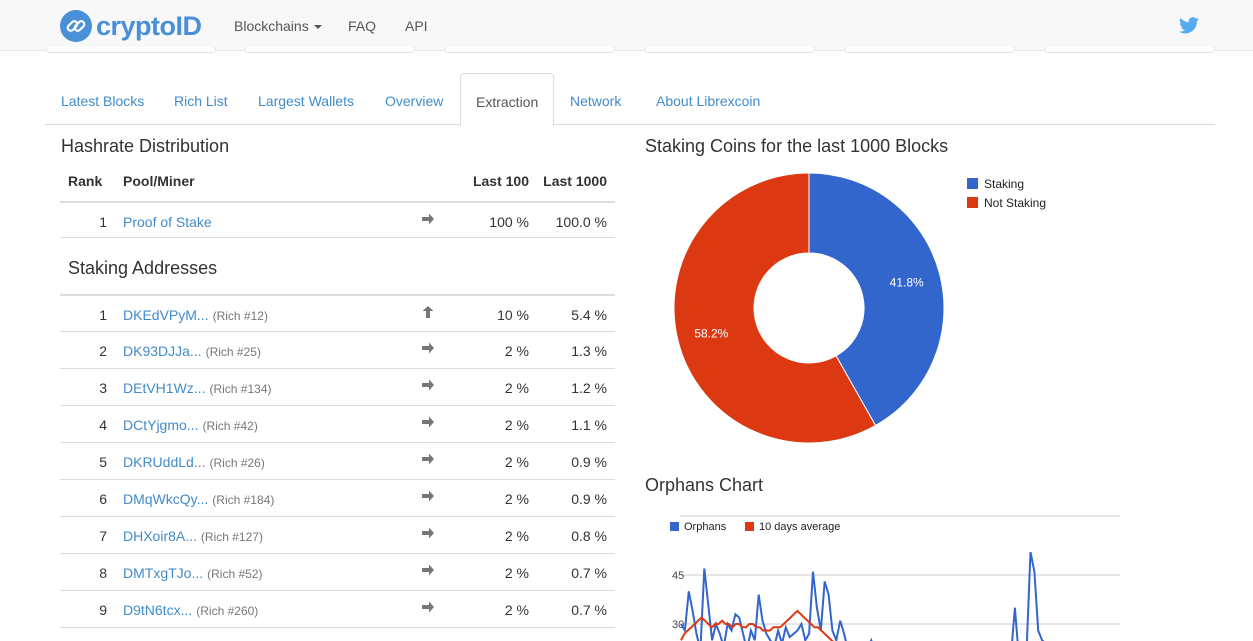 The height and width of the screenshot is (641, 1253). Describe the element at coordinates (103, 425) in the screenshot. I see `row-rank: 4` at that location.